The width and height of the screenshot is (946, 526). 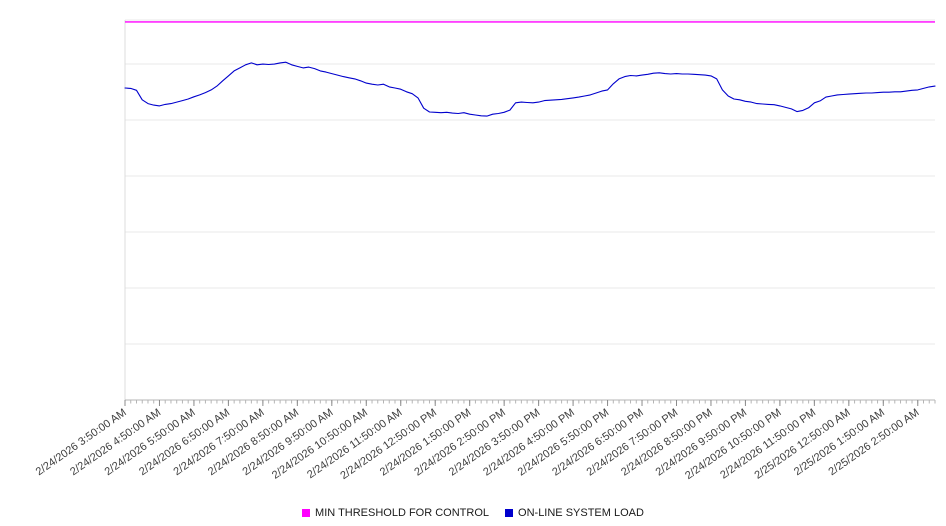 What do you see at coordinates (530, 89) in the screenshot?
I see `system-load-line-series` at bounding box center [530, 89].